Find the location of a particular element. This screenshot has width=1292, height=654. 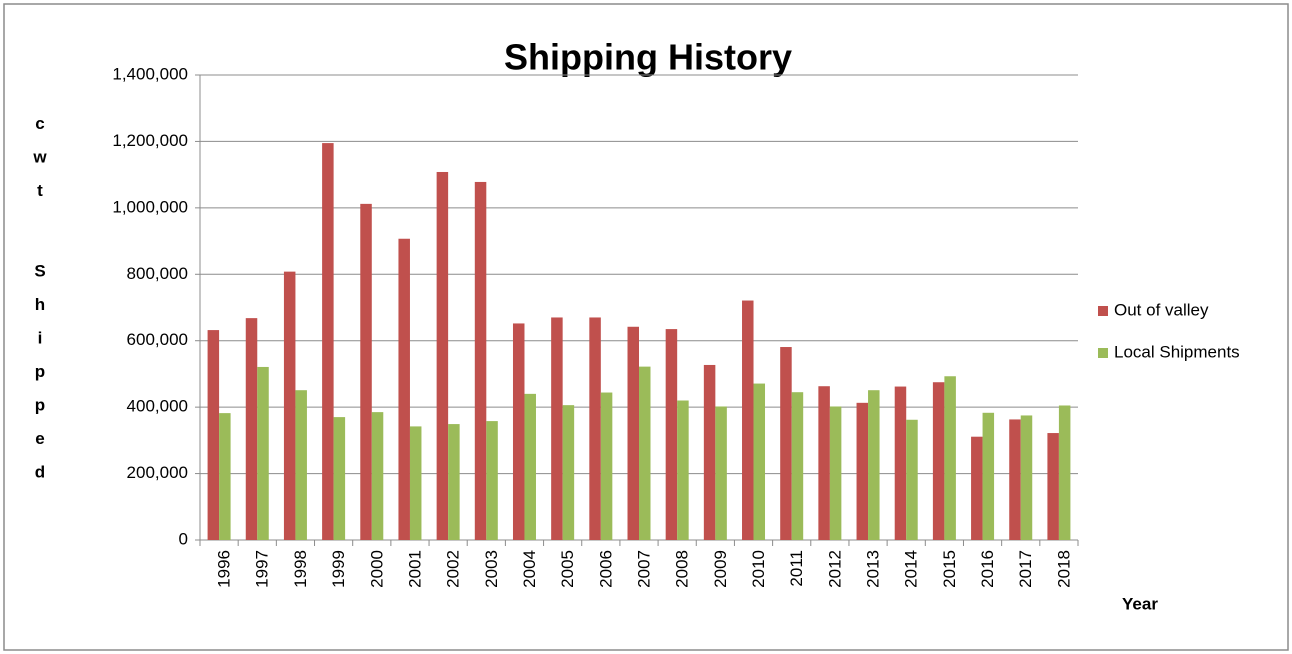

y-tick-label: 1,200,000 is located at coordinates (150, 140).